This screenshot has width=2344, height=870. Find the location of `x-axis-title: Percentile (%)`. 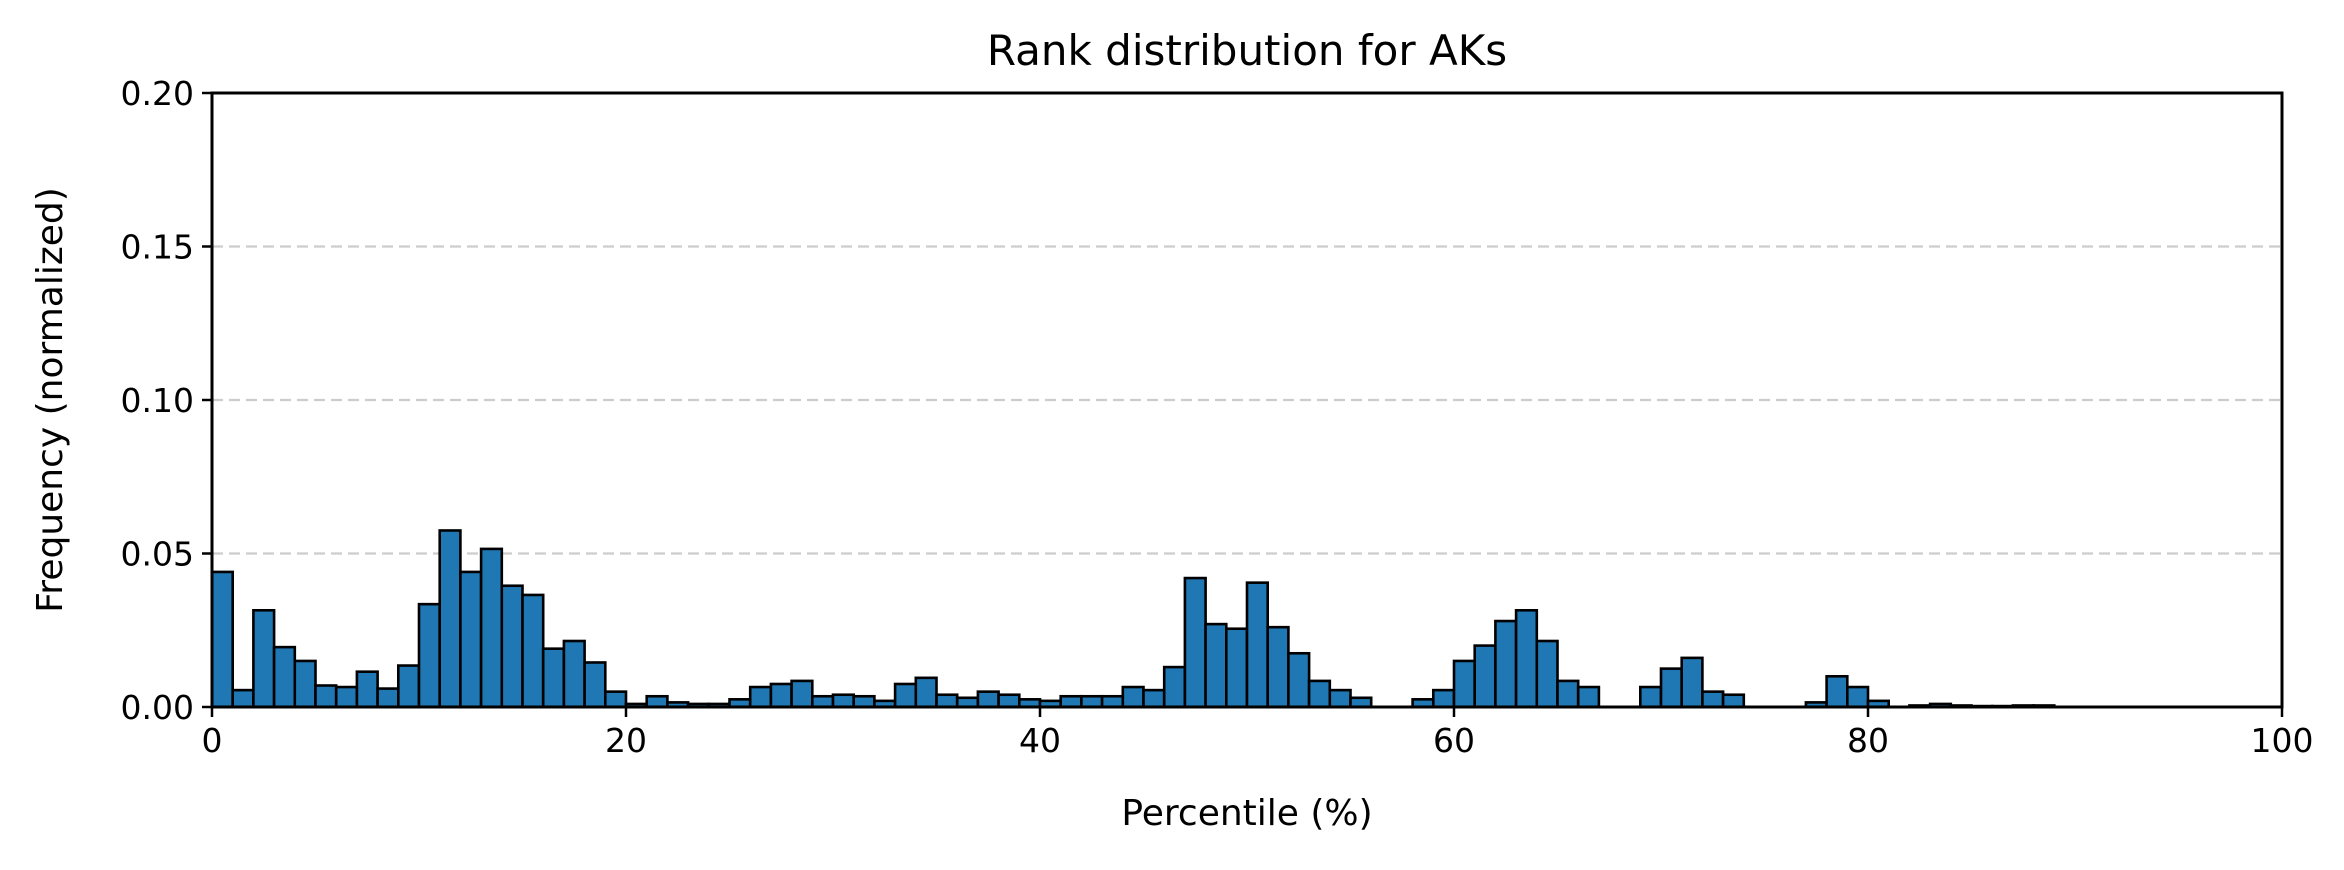

x-axis-title: Percentile (%) is located at coordinates (1246, 813).